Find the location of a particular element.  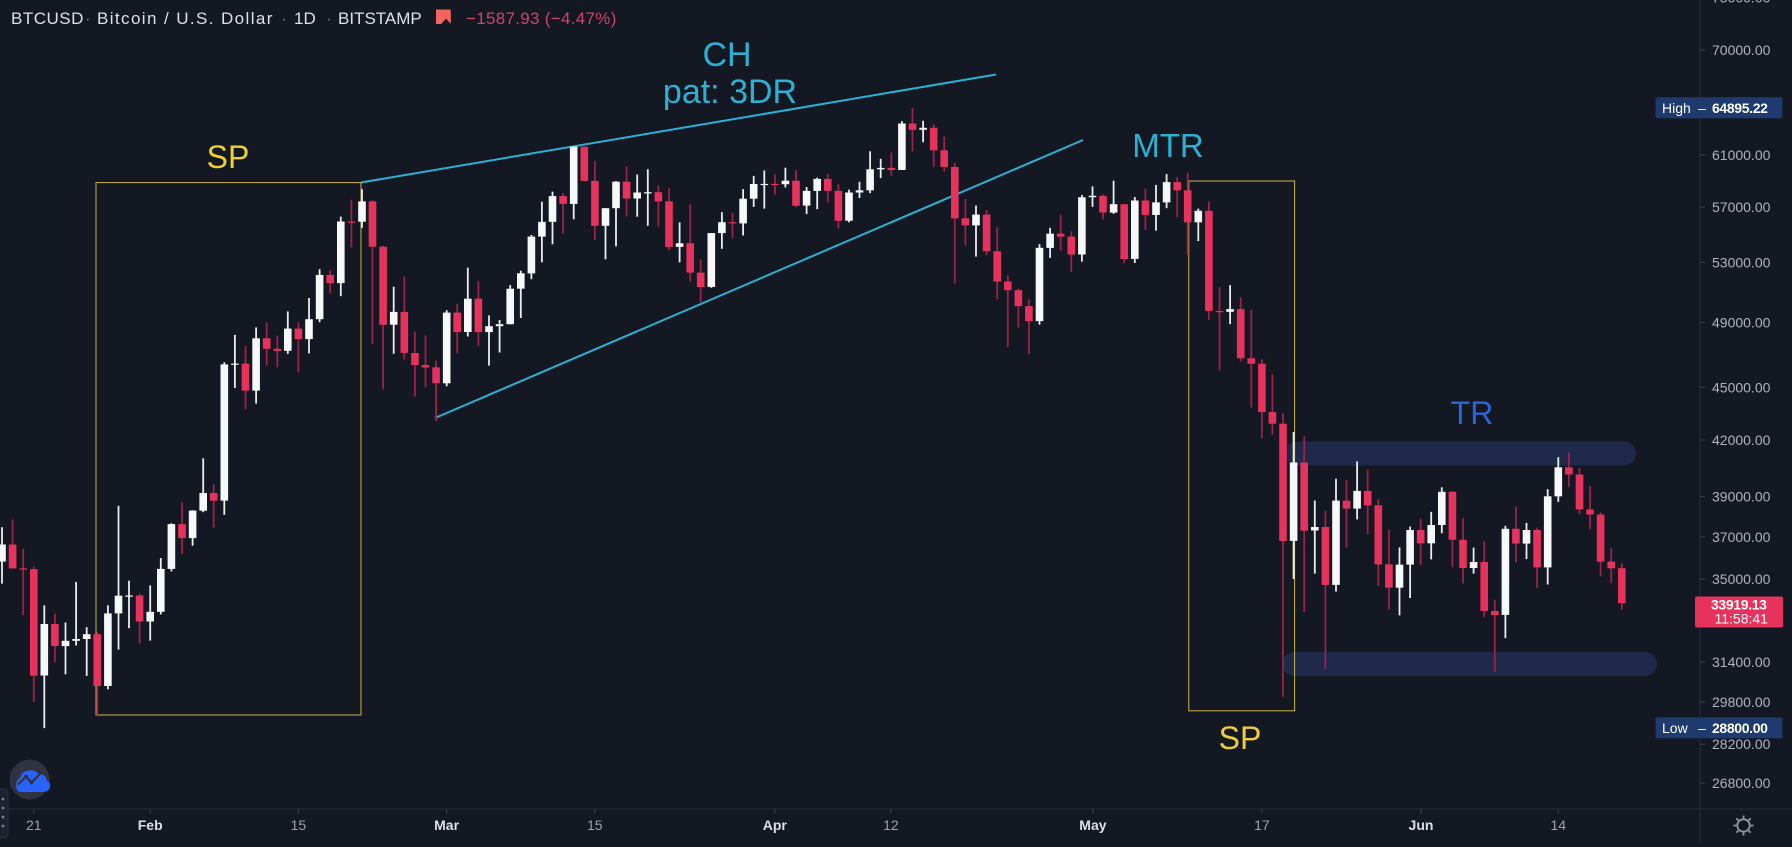

svg-text: 45000.00 is located at coordinates (1741, 387).